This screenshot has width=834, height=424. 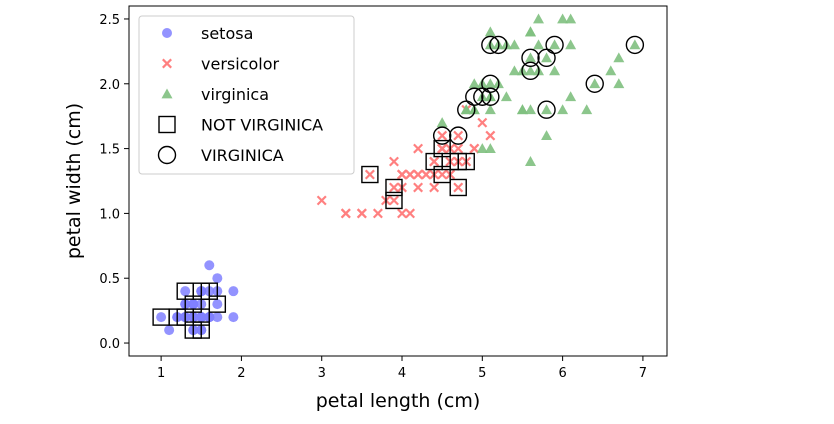 I want to click on x-tick-label: 6, so click(x=562, y=373).